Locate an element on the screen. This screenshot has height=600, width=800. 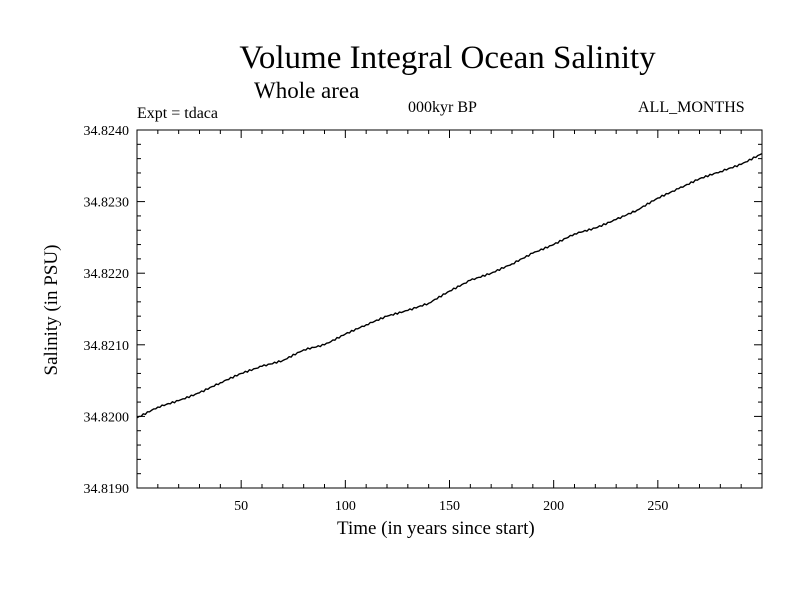
y-tick-label: 34.8210 is located at coordinates (107, 346).